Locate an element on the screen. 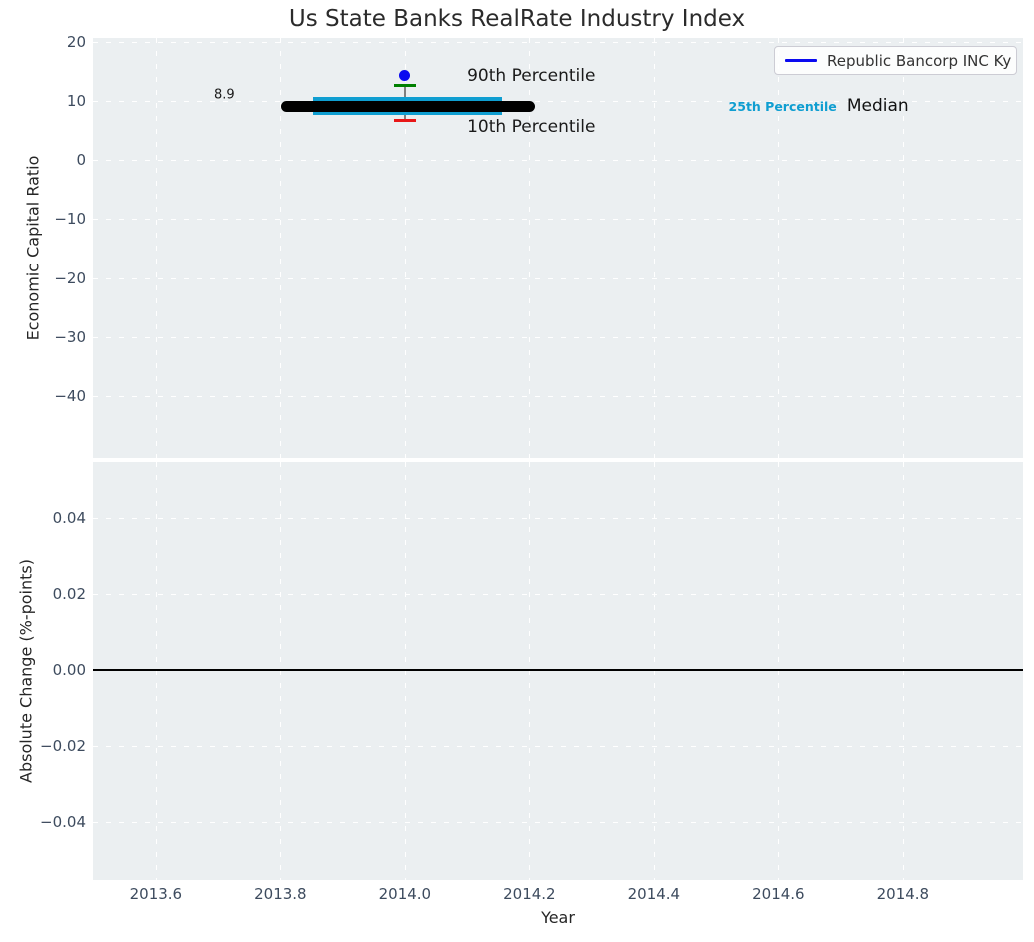 Image resolution: width=1034 pixels, height=942 pixels. y-tick-label: 0.02 is located at coordinates (69, 594).